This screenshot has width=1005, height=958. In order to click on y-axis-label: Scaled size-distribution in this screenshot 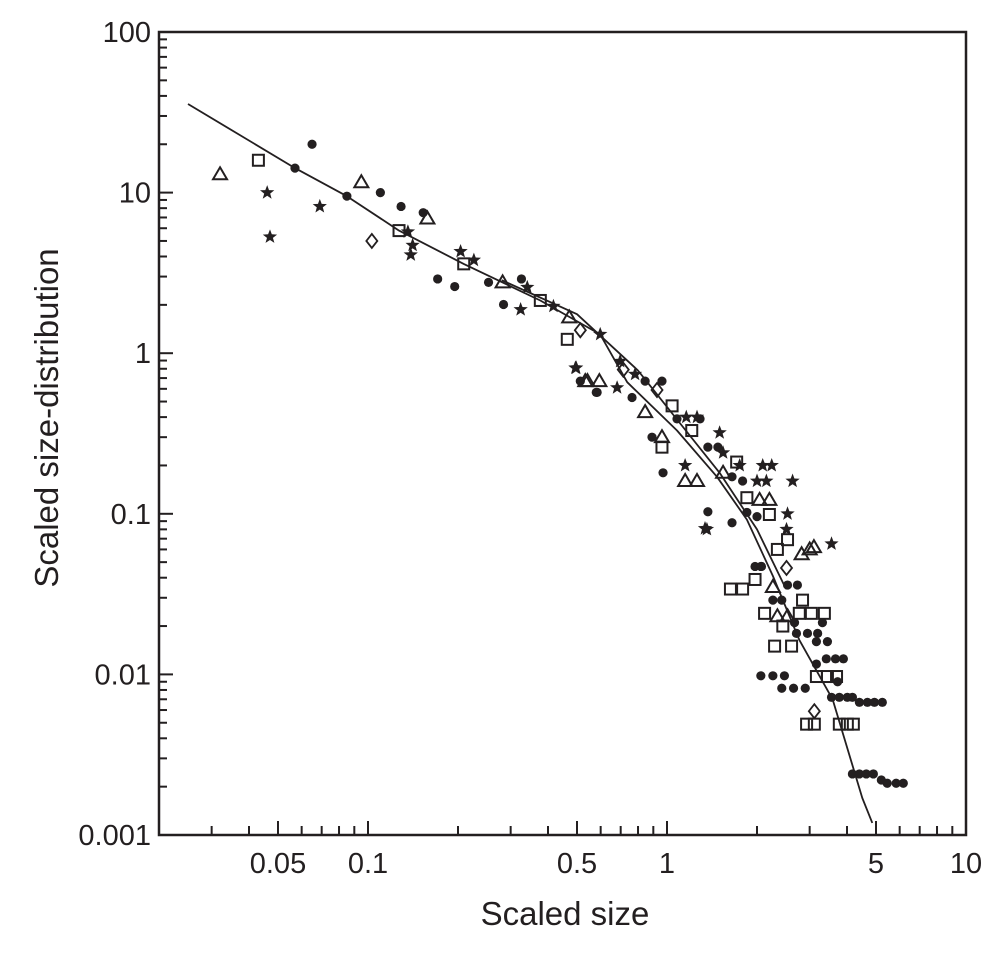, I will do `click(46, 417)`.